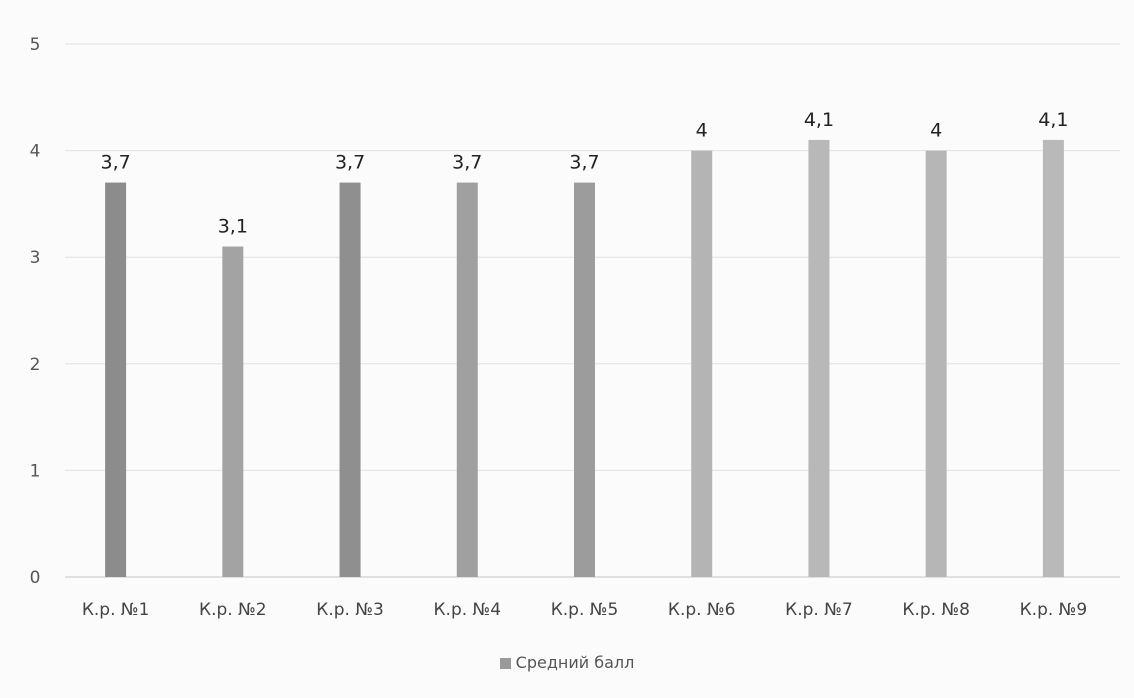  Describe the element at coordinates (575, 662) in the screenshot. I see `legend-label: Средний балл` at that location.